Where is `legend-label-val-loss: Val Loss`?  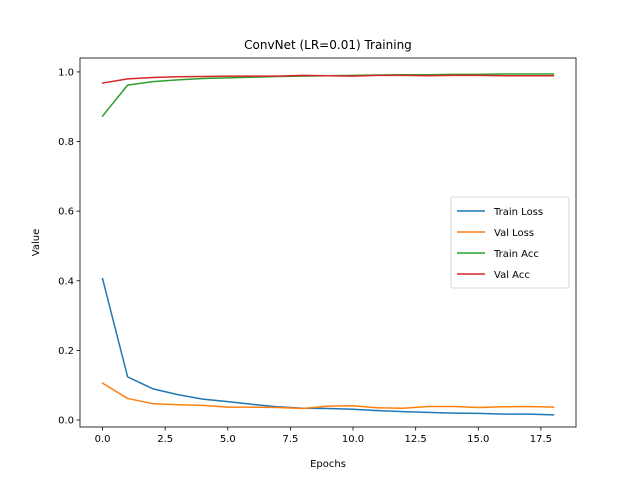
legend-label-val-loss: Val Loss is located at coordinates (514, 233).